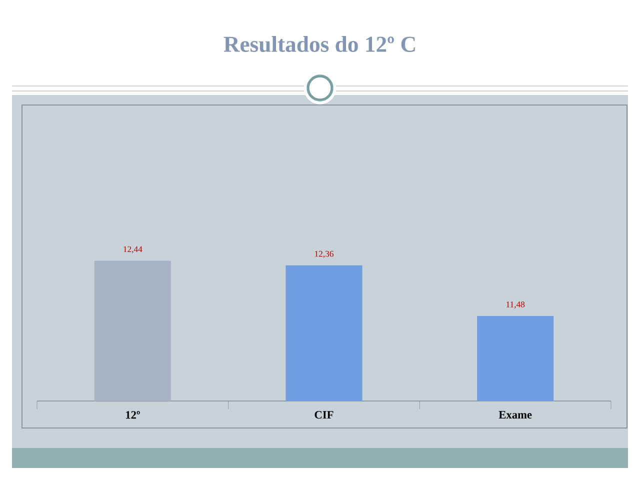 This screenshot has width=640, height=480. Describe the element at coordinates (319, 44) in the screenshot. I see `chart-title: Resultados do 12º C` at that location.